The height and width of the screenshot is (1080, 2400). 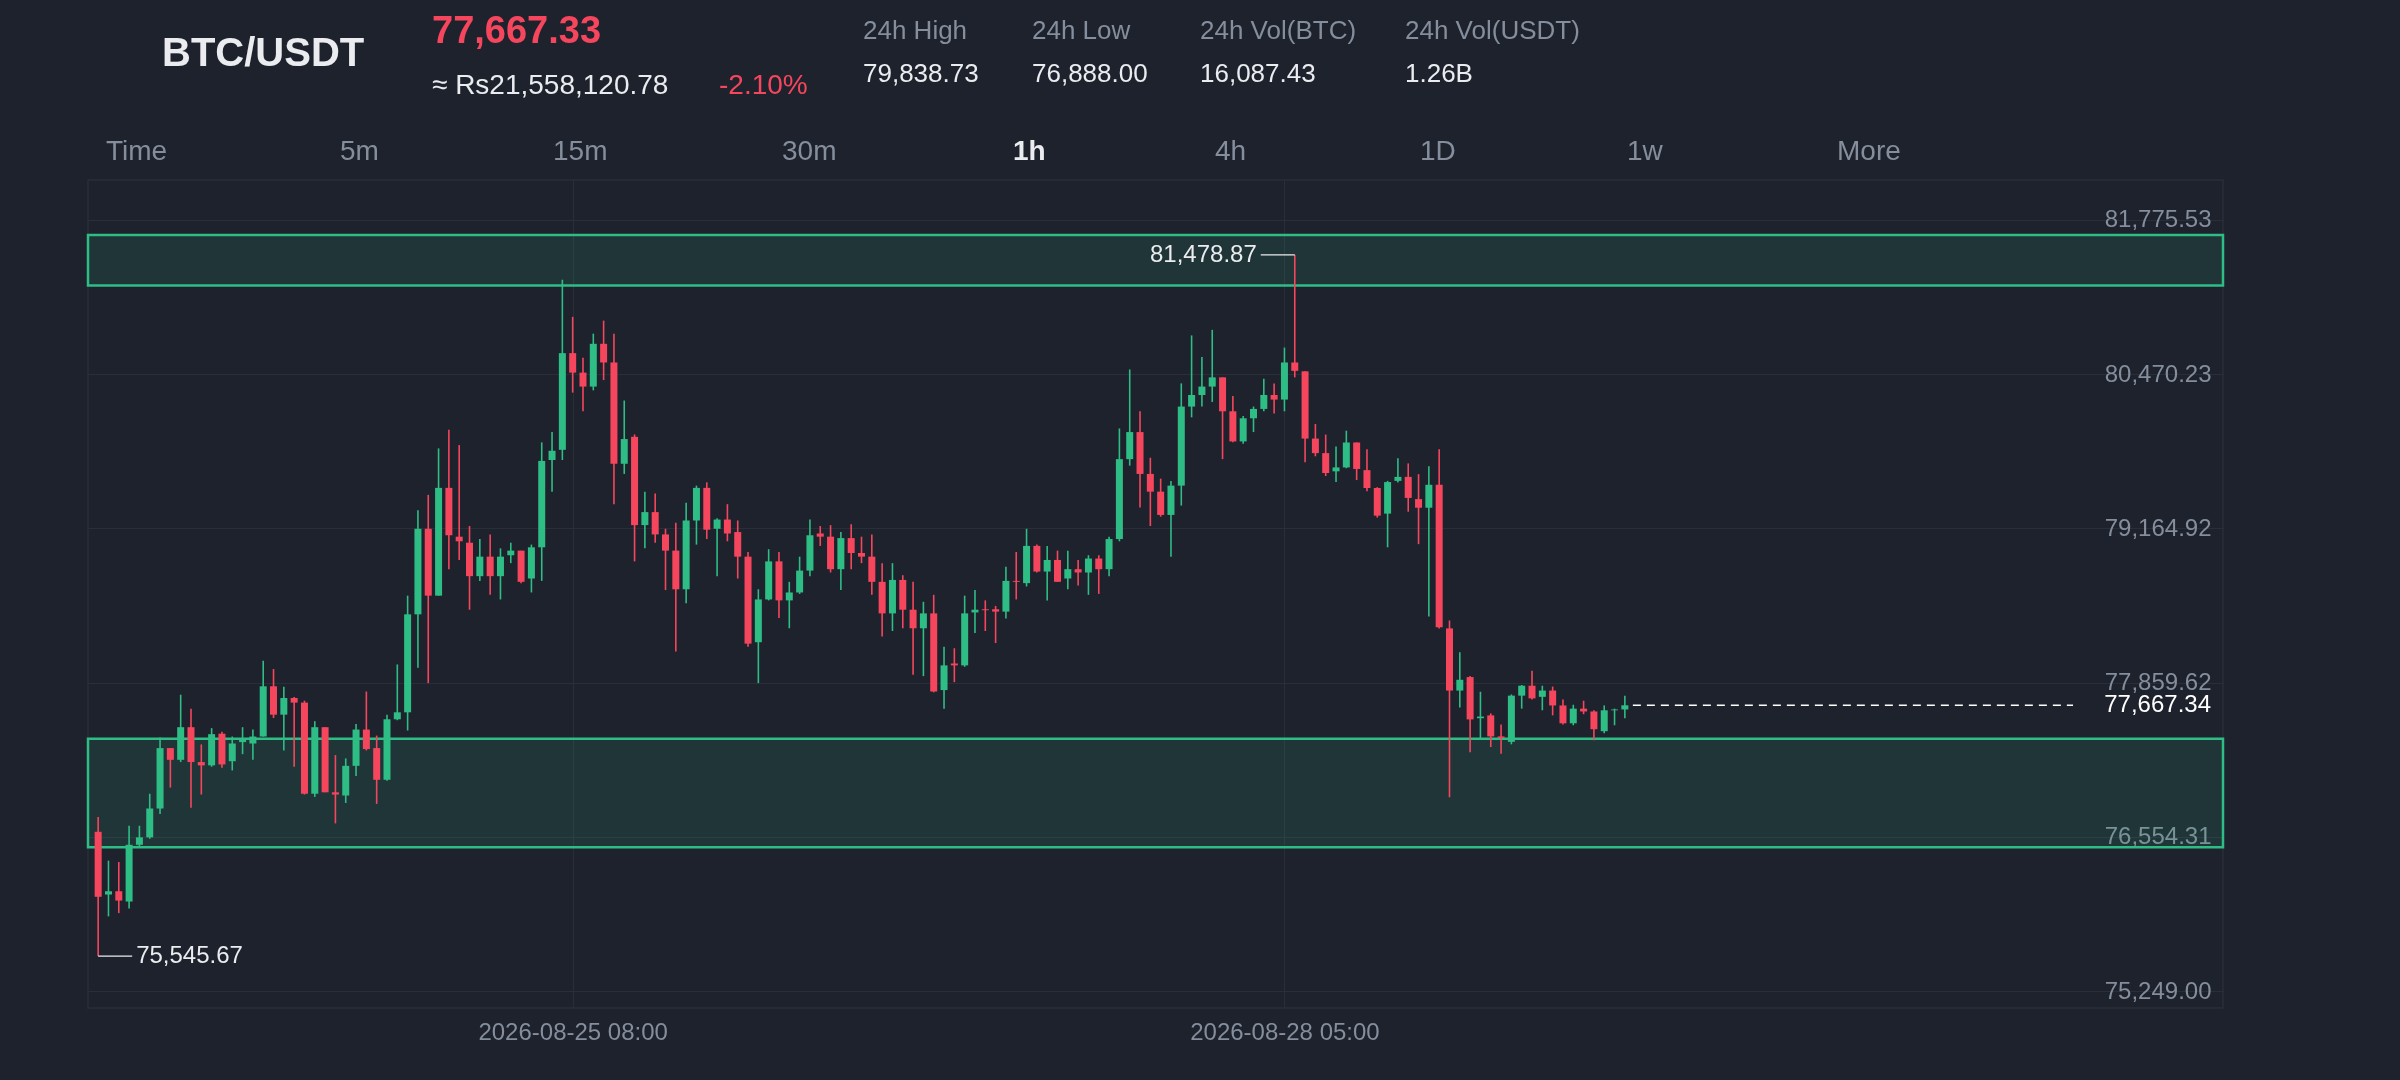 What do you see at coordinates (1439, 73) in the screenshot?
I see `text: 1.26B` at bounding box center [1439, 73].